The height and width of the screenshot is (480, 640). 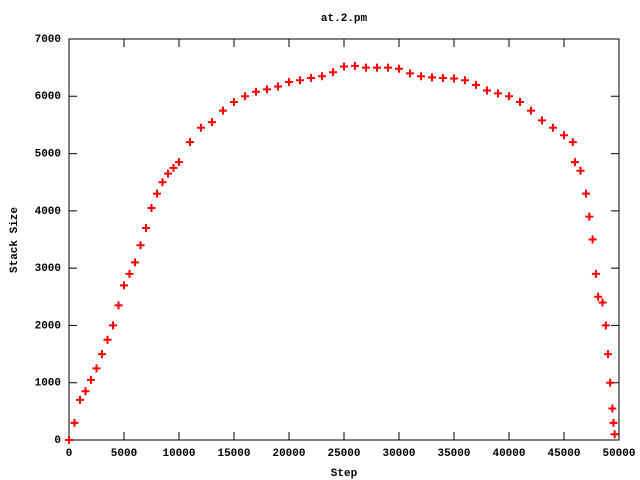 What do you see at coordinates (124, 454) in the screenshot?
I see `x-tick-label: 5000` at bounding box center [124, 454].